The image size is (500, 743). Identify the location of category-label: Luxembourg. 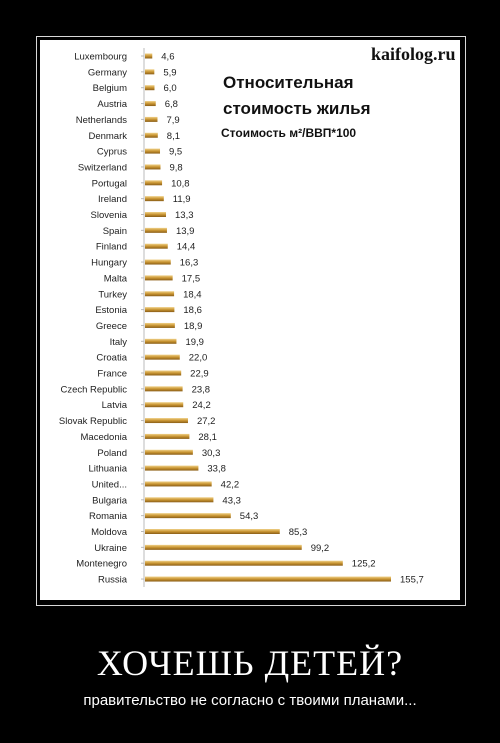
(100, 57).